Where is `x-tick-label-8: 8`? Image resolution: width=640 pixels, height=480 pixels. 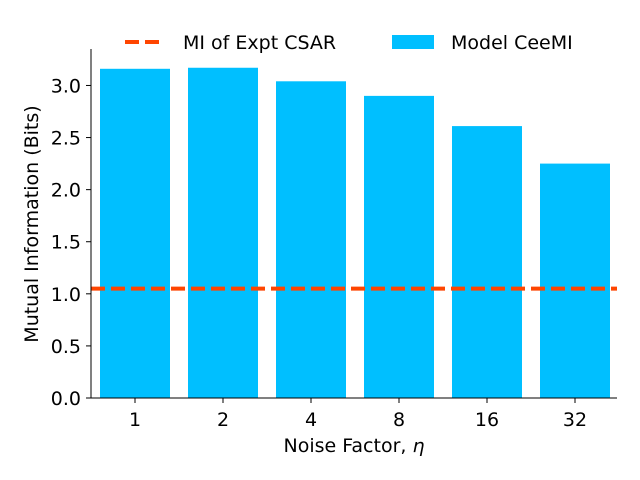
x-tick-label-8: 8 is located at coordinates (399, 420).